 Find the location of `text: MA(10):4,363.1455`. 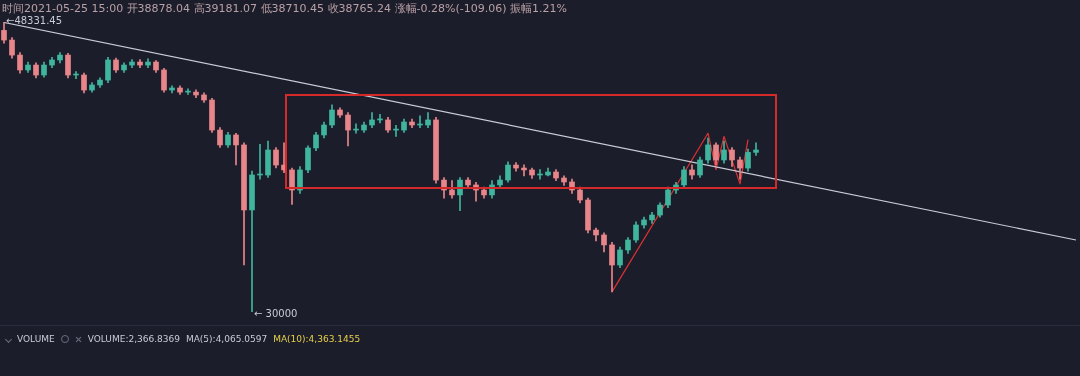

text: MA(10):4,363.1455 is located at coordinates (317, 339).